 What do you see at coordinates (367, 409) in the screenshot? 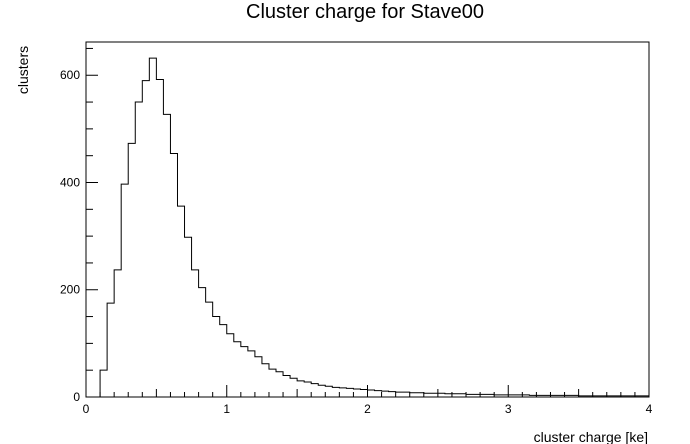
I see `x-tick-label: 2` at bounding box center [367, 409].